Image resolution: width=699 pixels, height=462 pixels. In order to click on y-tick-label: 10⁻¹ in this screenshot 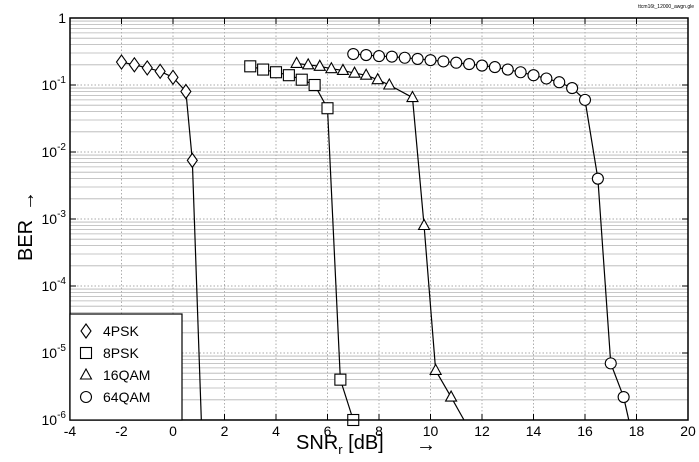, I will do `click(54, 84)`.